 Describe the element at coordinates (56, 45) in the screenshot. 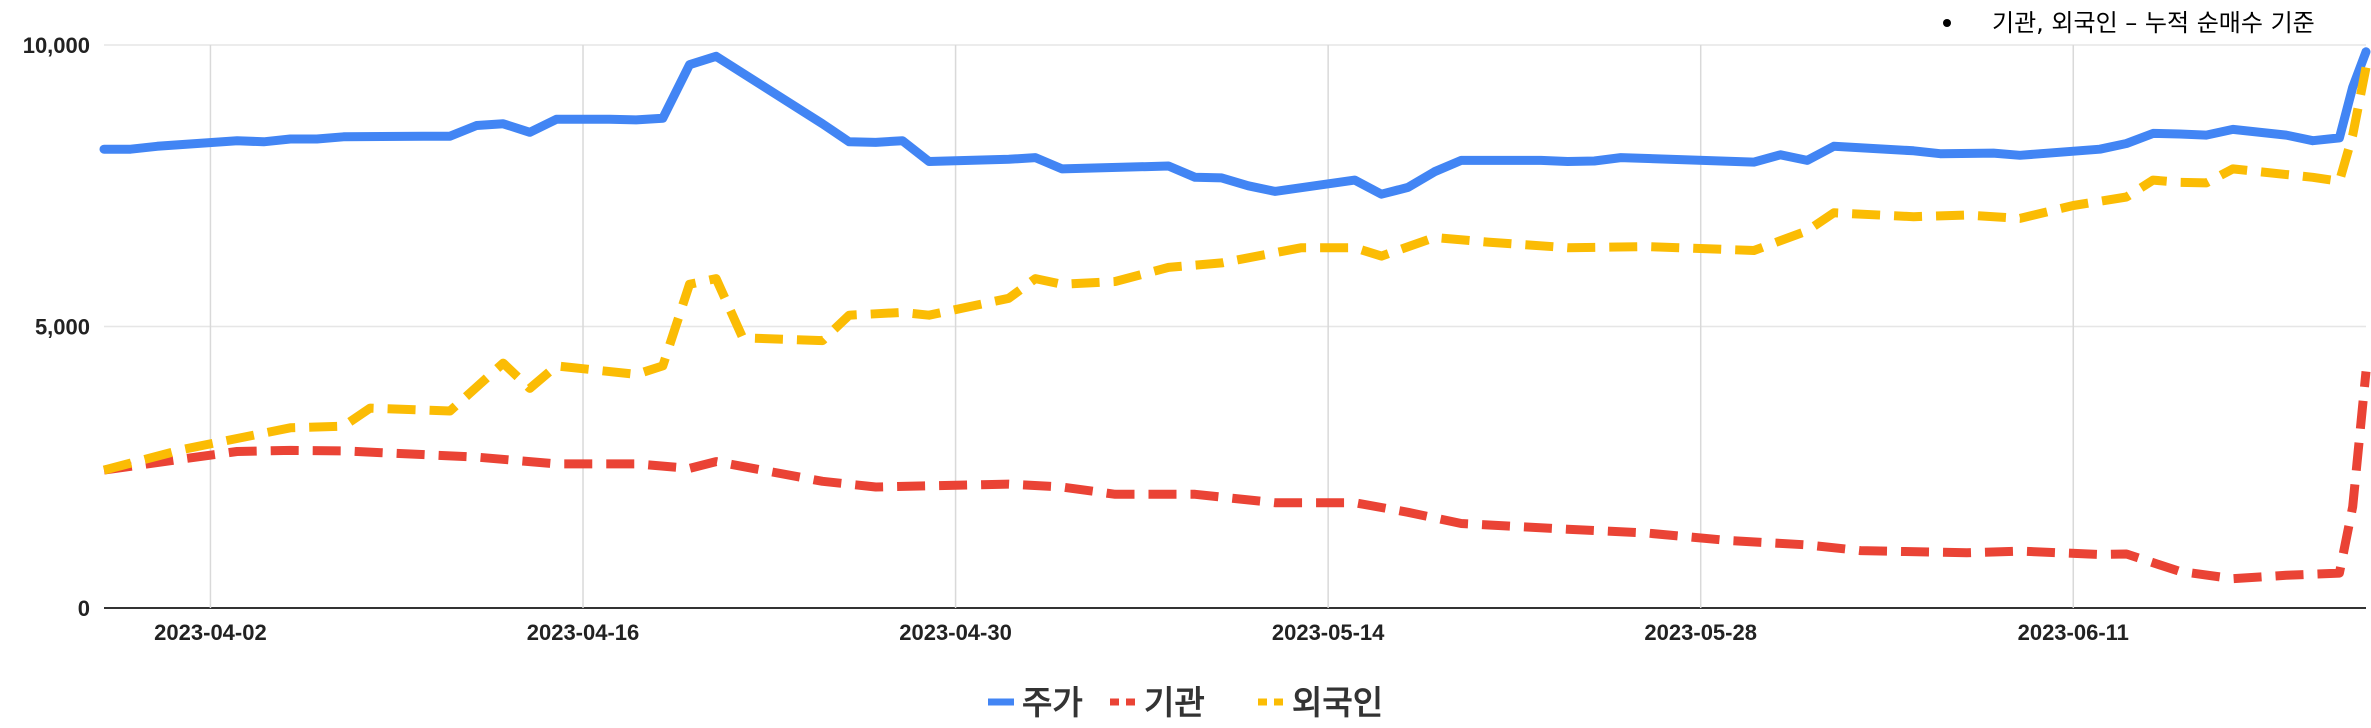

I see `y-tick-label: 10,000` at that location.